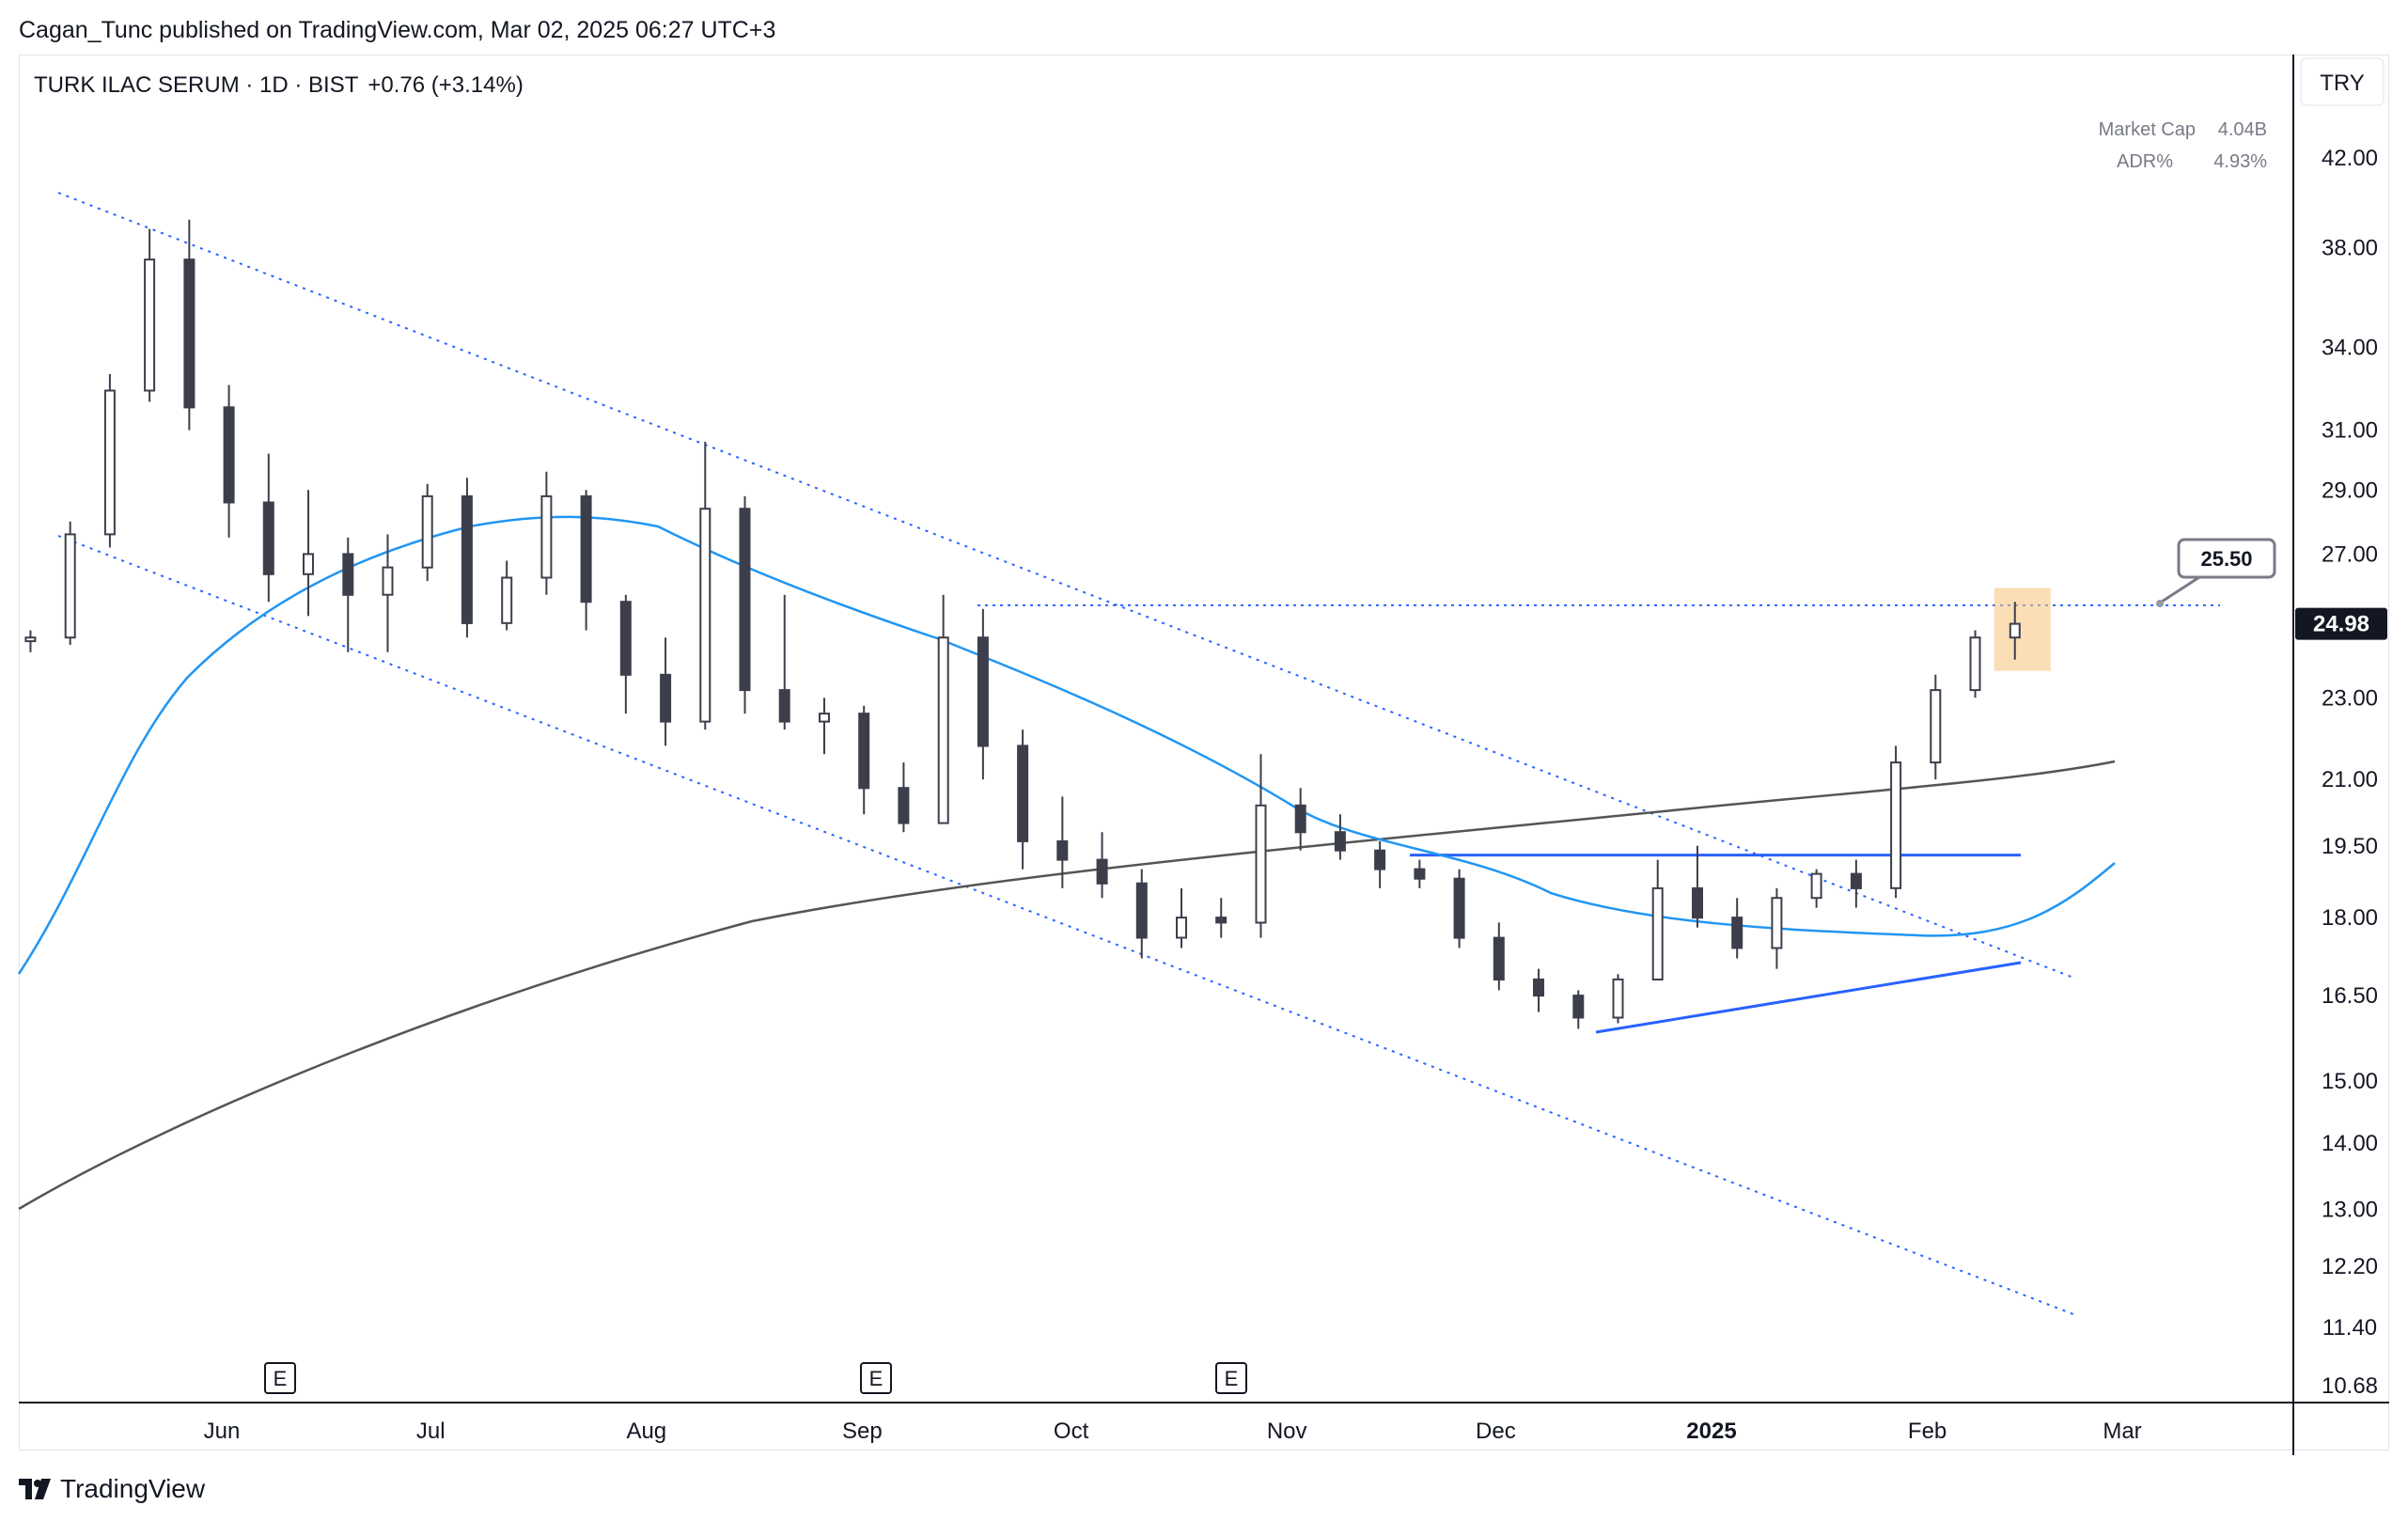 Image resolution: width=2408 pixels, height=1521 pixels. I want to click on time-tick-label: Aug, so click(646, 1431).